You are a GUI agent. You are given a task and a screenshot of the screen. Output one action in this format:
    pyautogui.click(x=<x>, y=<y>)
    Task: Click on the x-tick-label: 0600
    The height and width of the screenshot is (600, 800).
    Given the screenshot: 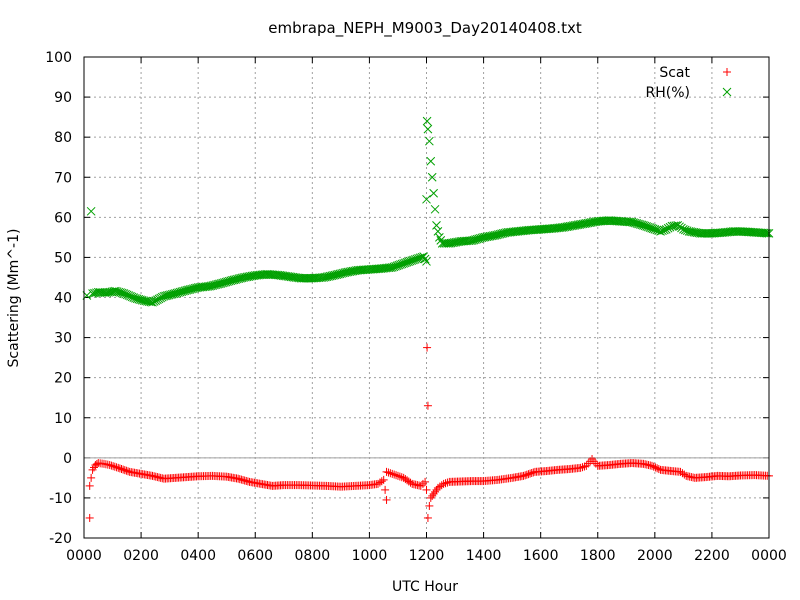 What is the action you would take?
    pyautogui.click(x=255, y=556)
    